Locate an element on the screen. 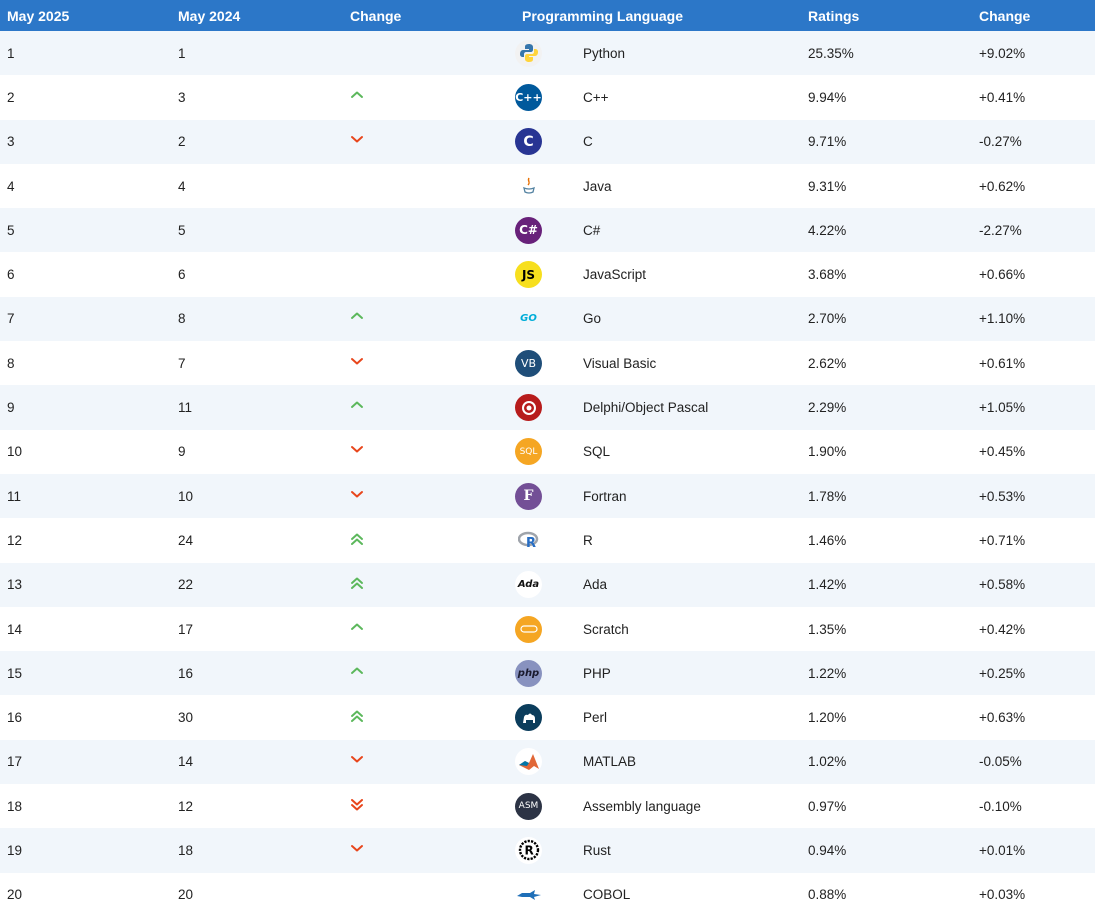 The image size is (1095, 917). rank-2025: 13 is located at coordinates (15, 585).